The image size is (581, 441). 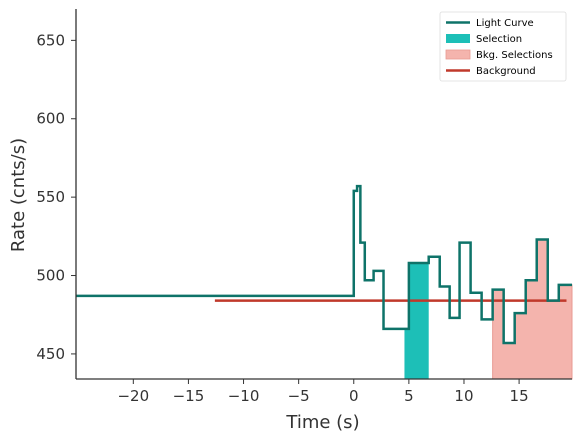 What do you see at coordinates (499, 39) in the screenshot?
I see `legend-selection-label: Selection` at bounding box center [499, 39].